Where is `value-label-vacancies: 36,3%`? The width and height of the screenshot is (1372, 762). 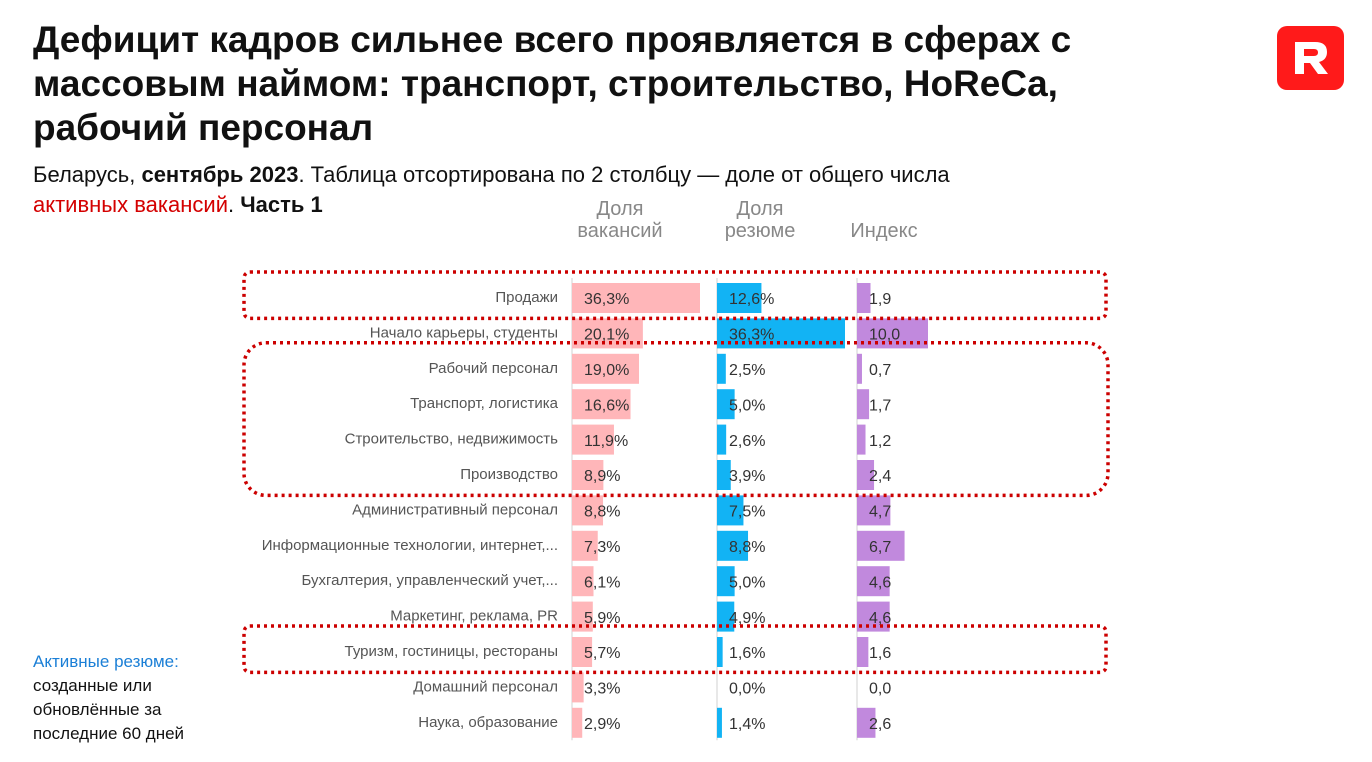 value-label-vacancies: 36,3% is located at coordinates (606, 299).